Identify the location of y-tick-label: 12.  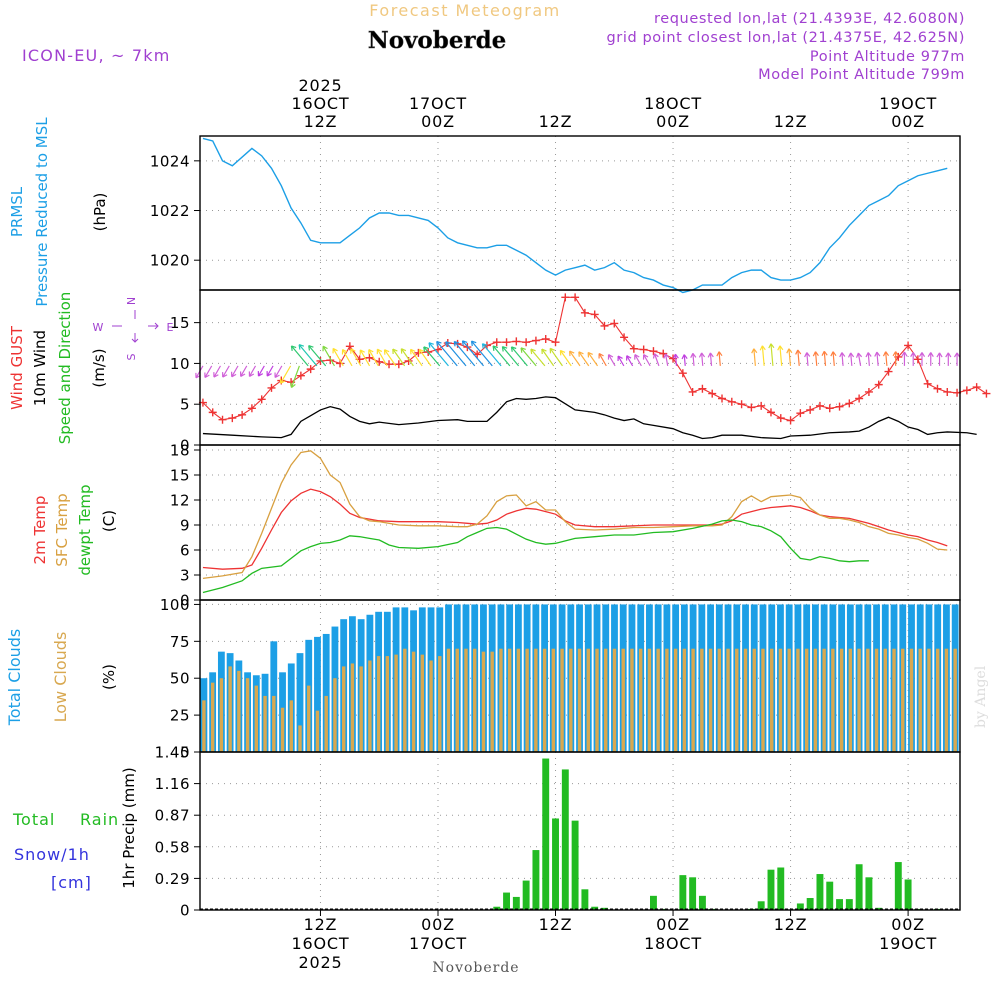
(180, 501).